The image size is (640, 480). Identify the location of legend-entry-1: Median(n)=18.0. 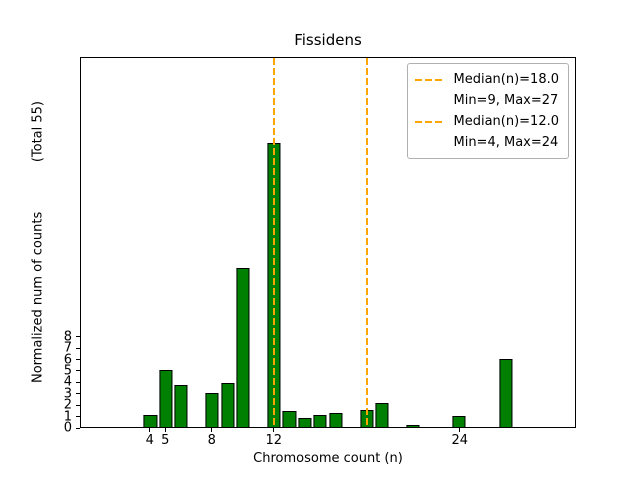
(487, 79).